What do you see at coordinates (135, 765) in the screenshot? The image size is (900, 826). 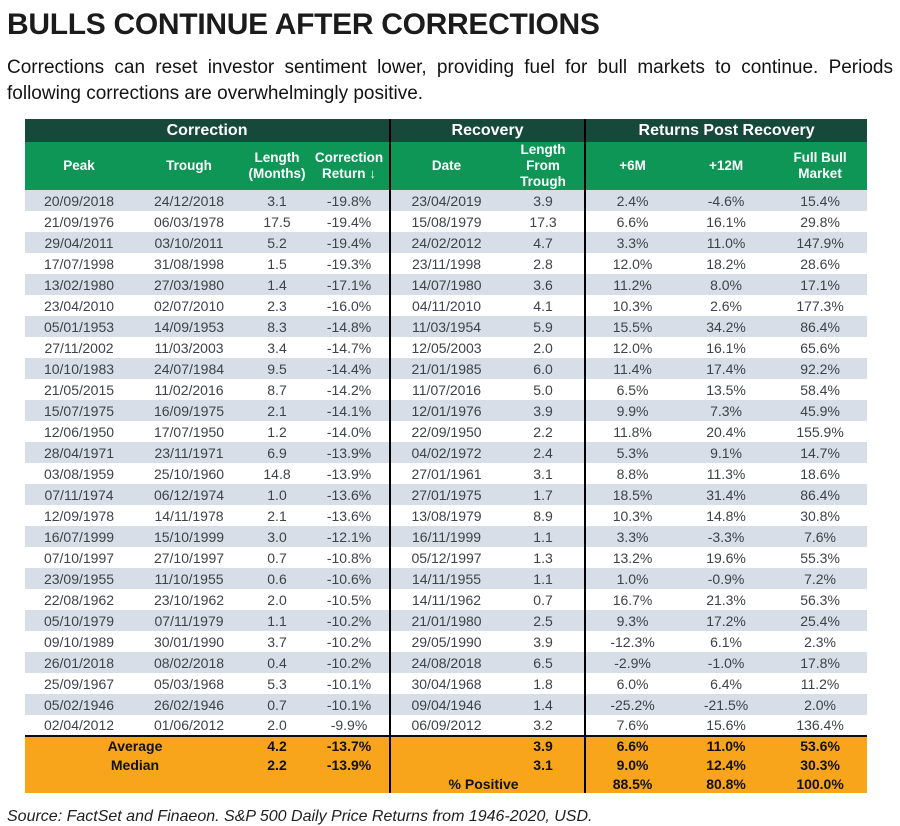 I see `summary-label: Median` at bounding box center [135, 765].